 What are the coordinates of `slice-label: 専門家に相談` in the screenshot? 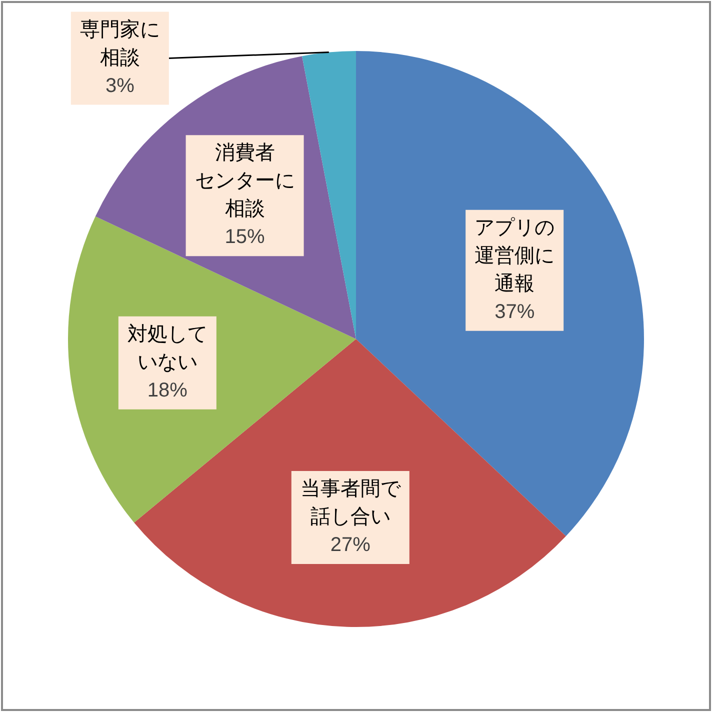 It's located at (120, 43).